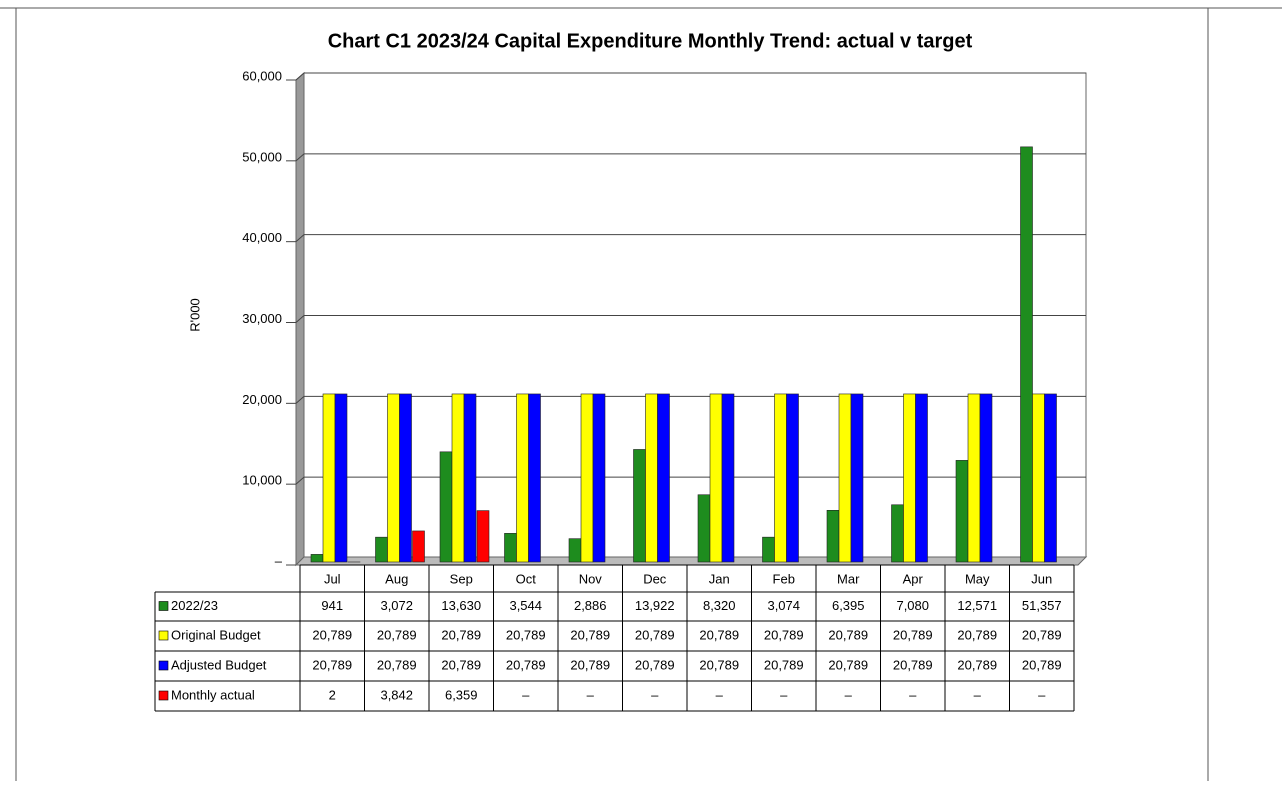 The width and height of the screenshot is (1282, 786). What do you see at coordinates (332, 694) in the screenshot?
I see `table-value: 2` at bounding box center [332, 694].